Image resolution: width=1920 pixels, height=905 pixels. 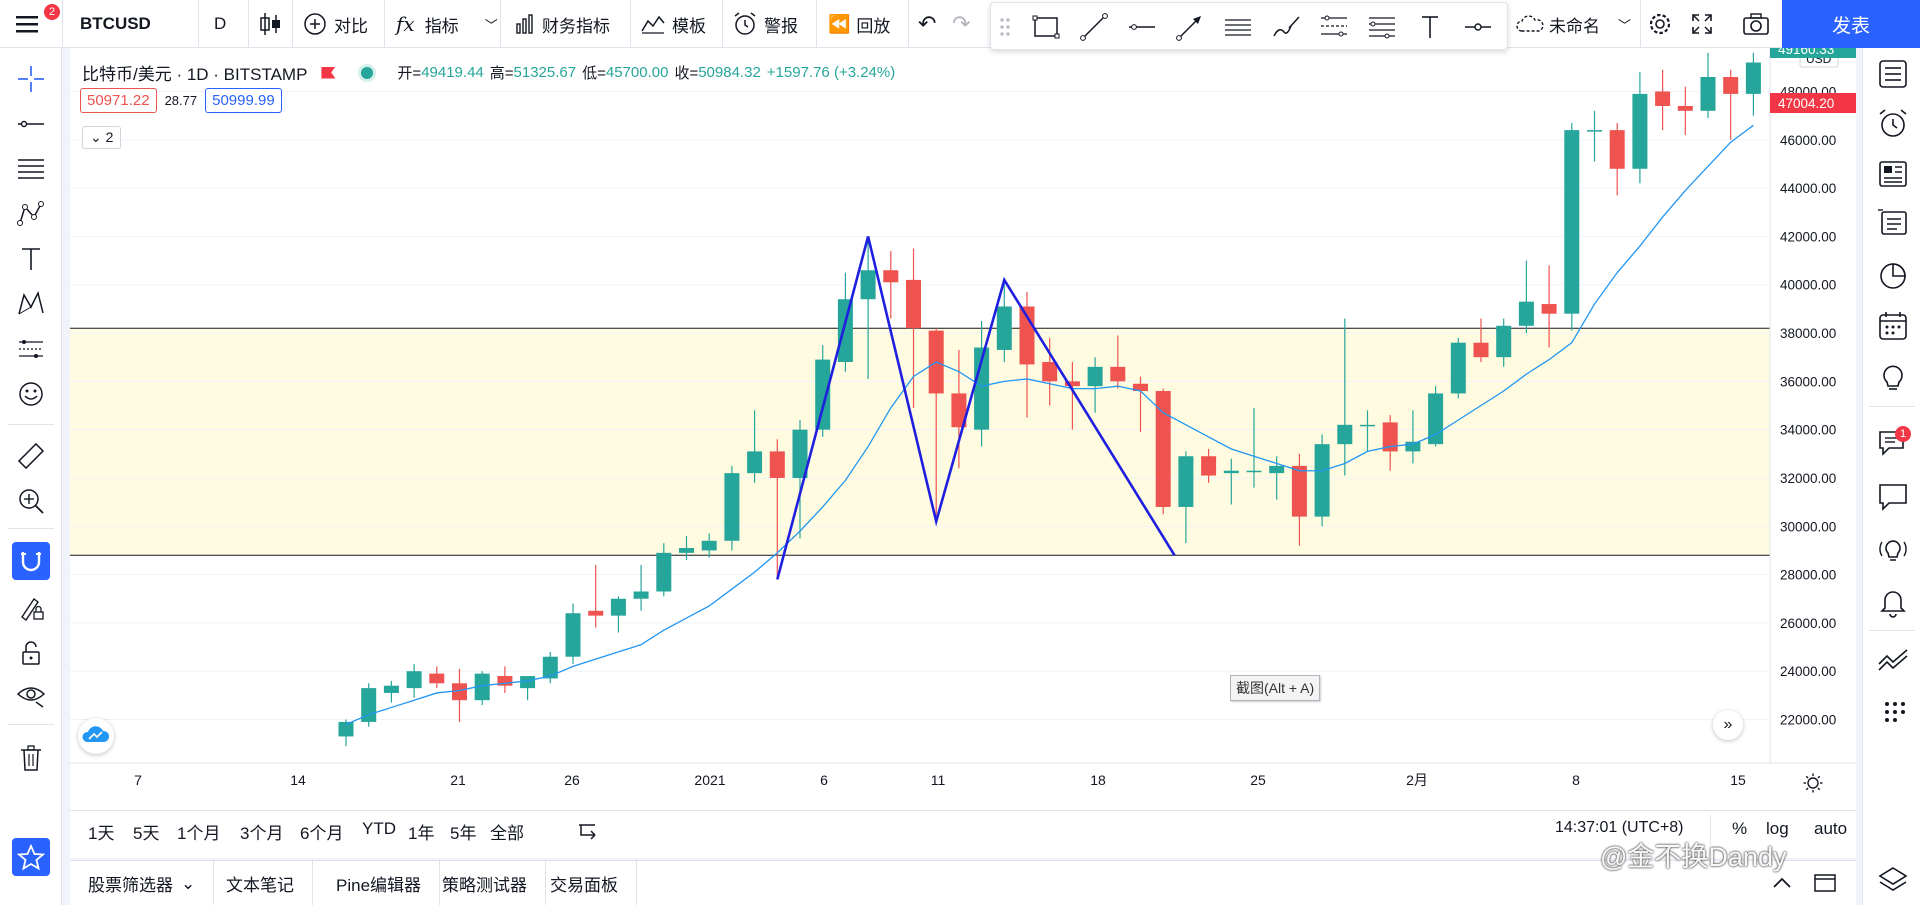 What do you see at coordinates (31, 214) in the screenshot?
I see `pattern-icon` at bounding box center [31, 214].